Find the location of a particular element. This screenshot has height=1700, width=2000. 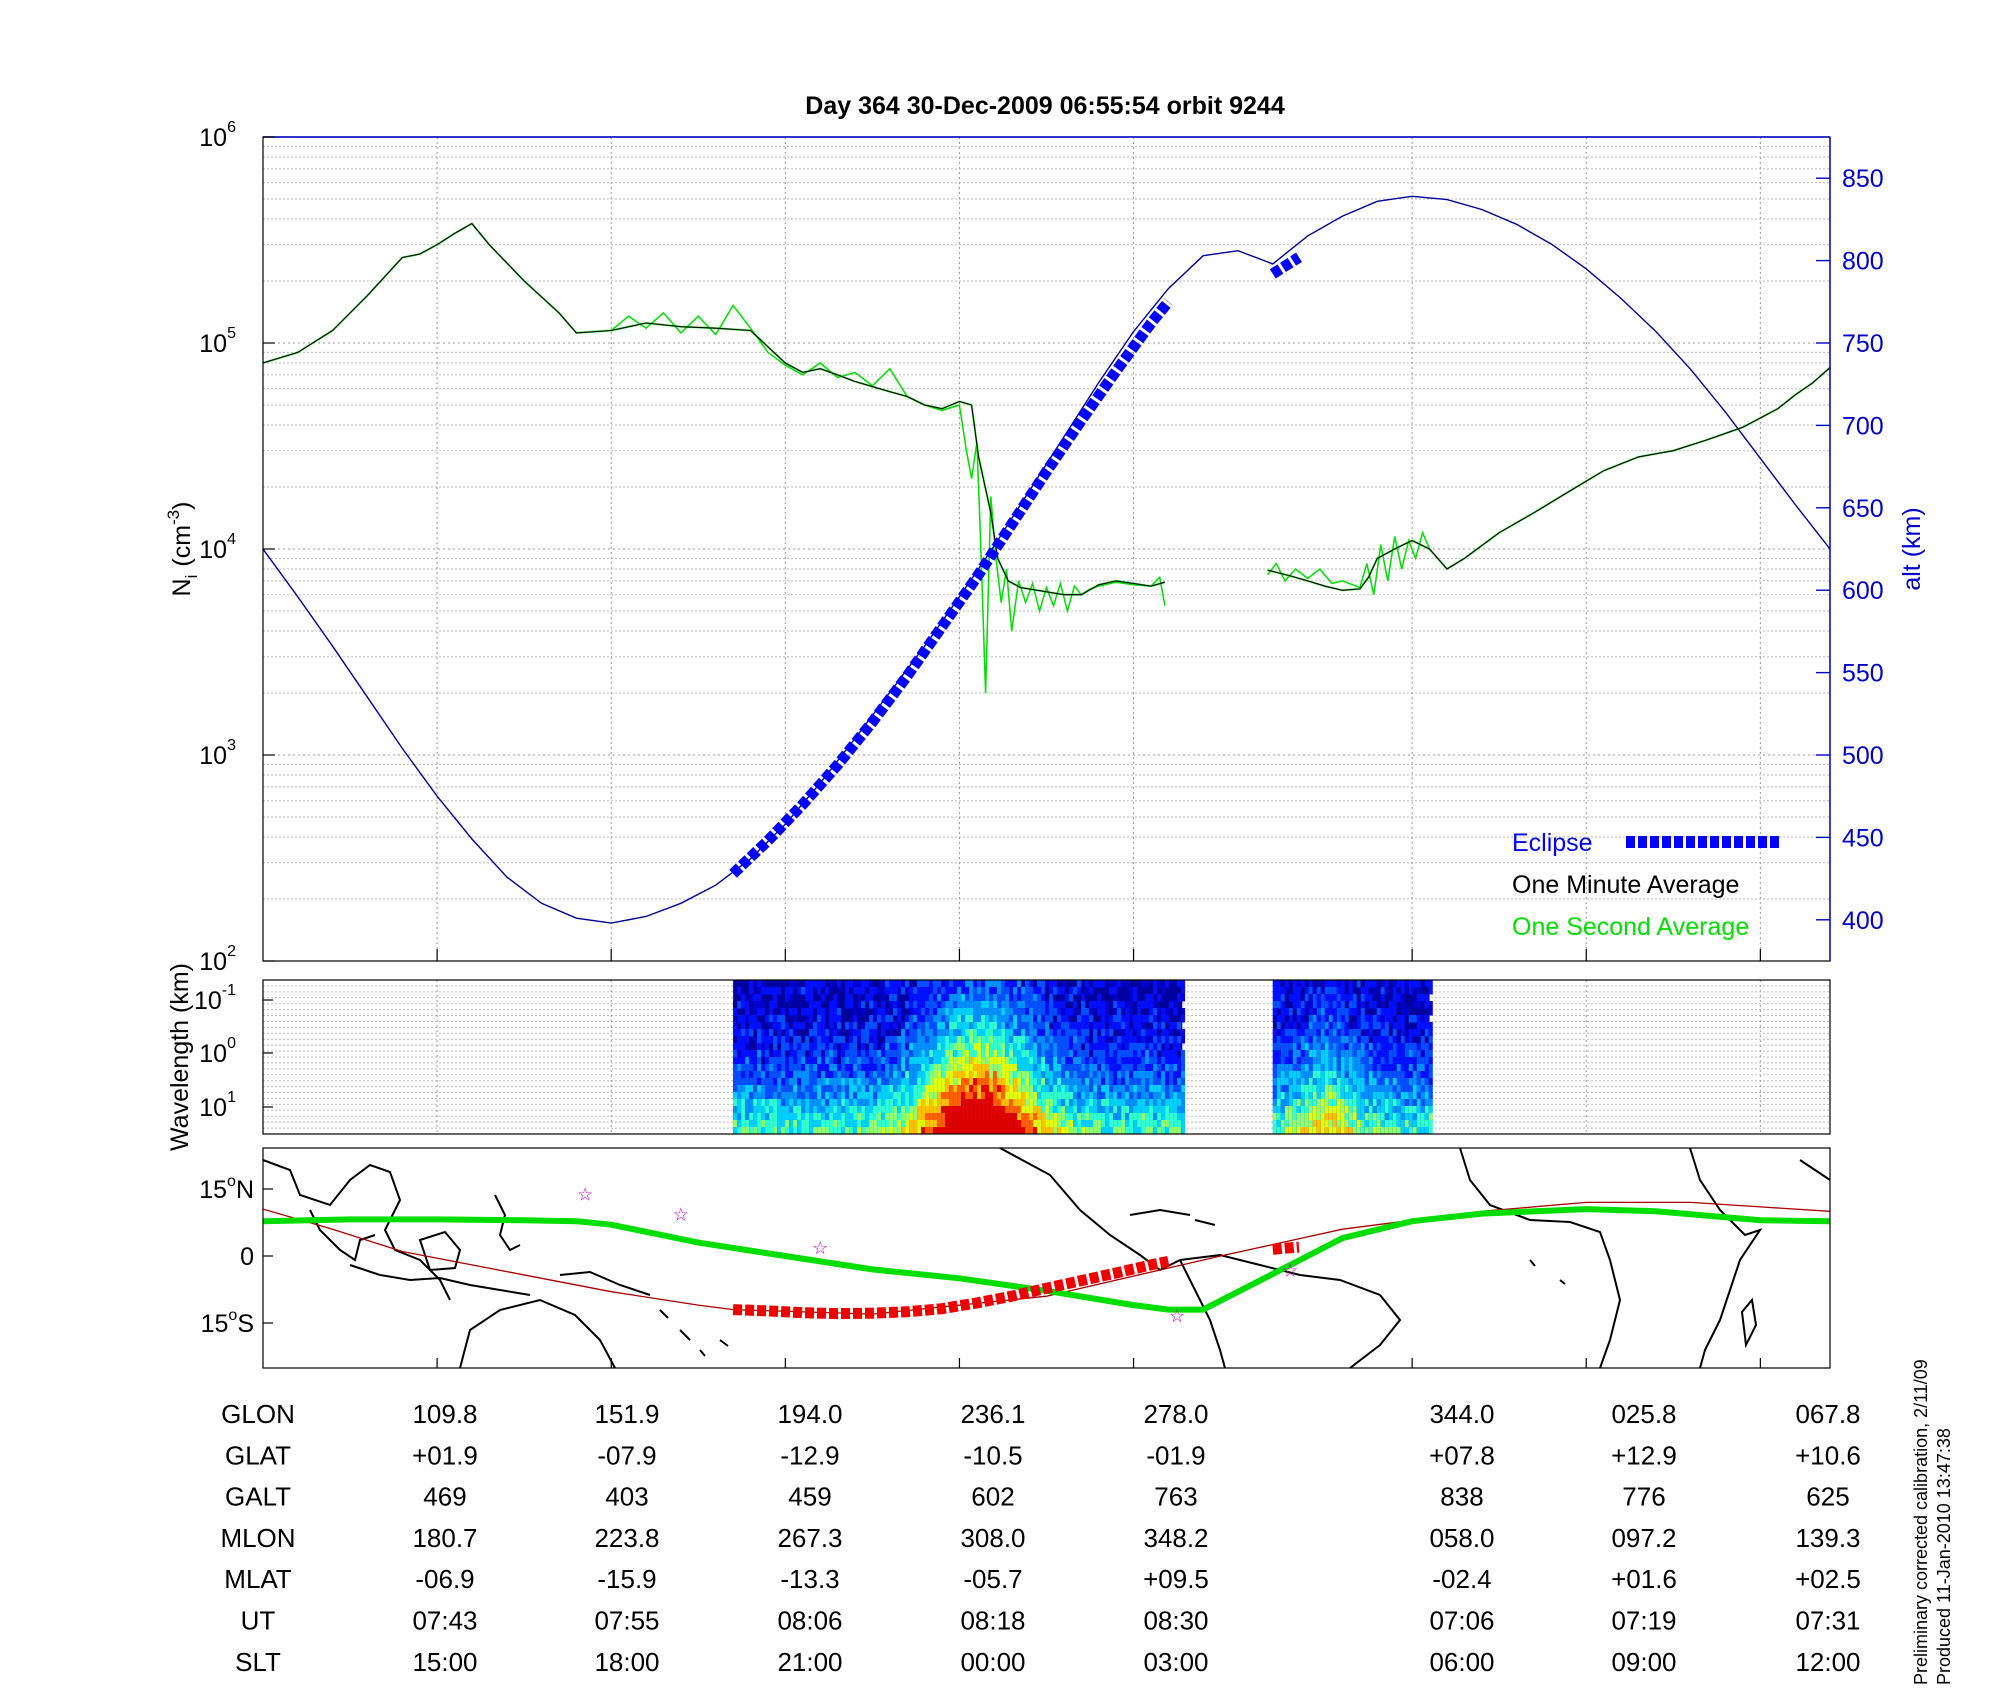

tick-exponent: 4 is located at coordinates (231, 539).